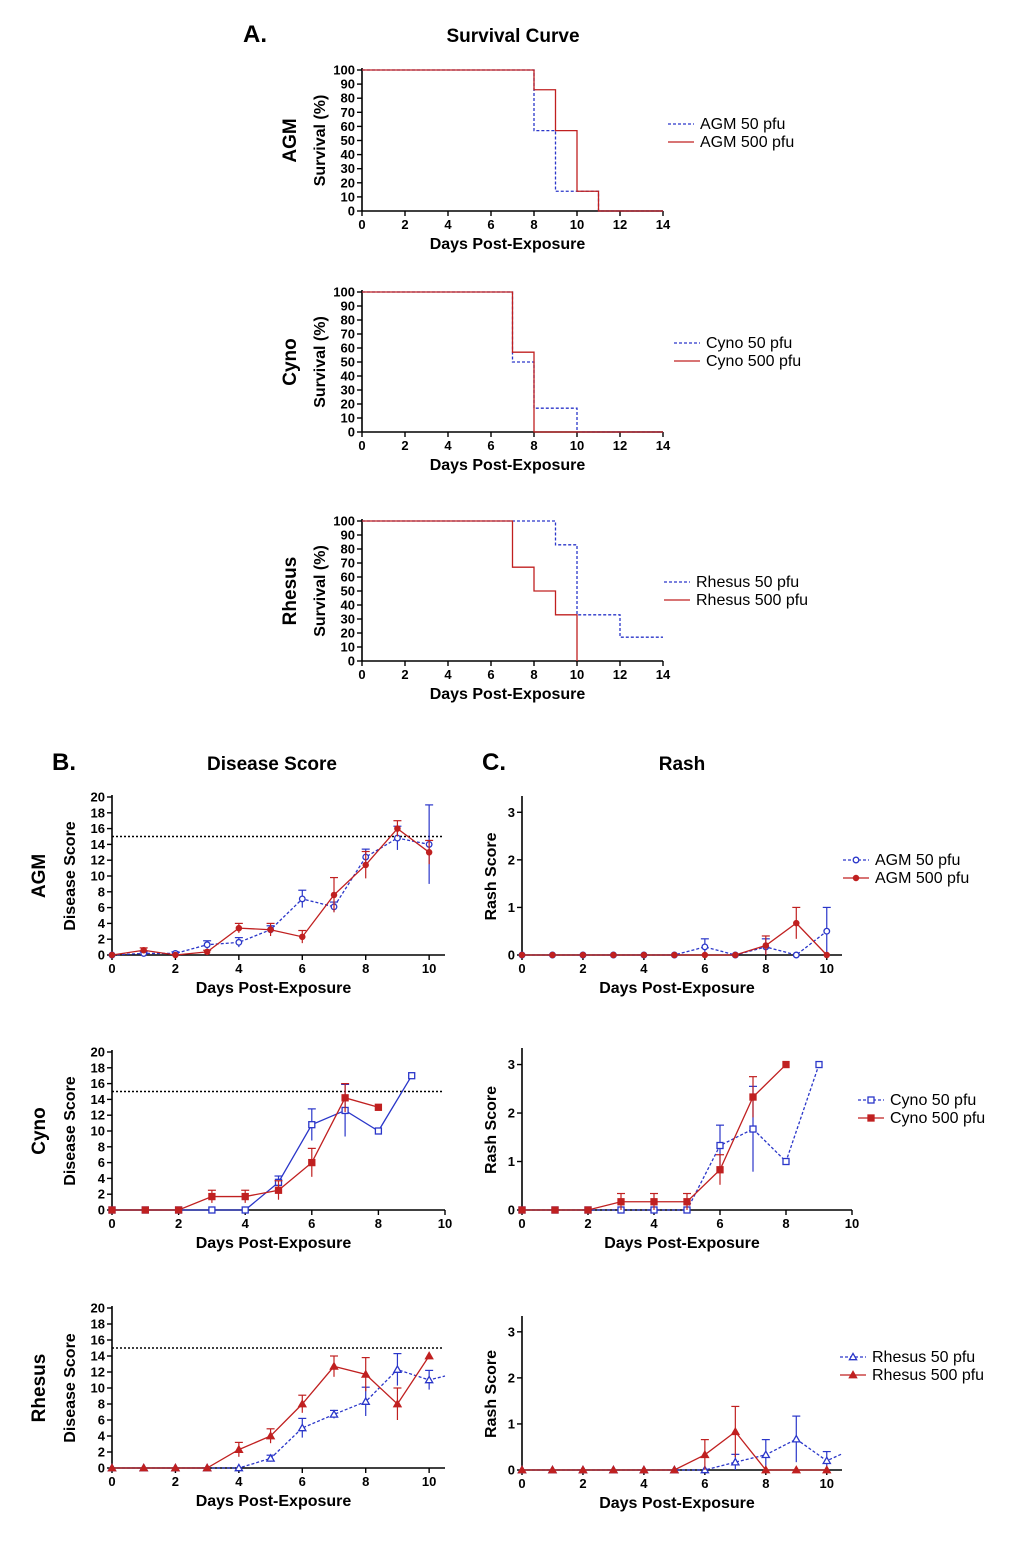 Image resolution: width=1024 pixels, height=1541 pixels. What do you see at coordinates (747, 142) in the screenshot?
I see `legend-label: AGM 500 pfu` at bounding box center [747, 142].